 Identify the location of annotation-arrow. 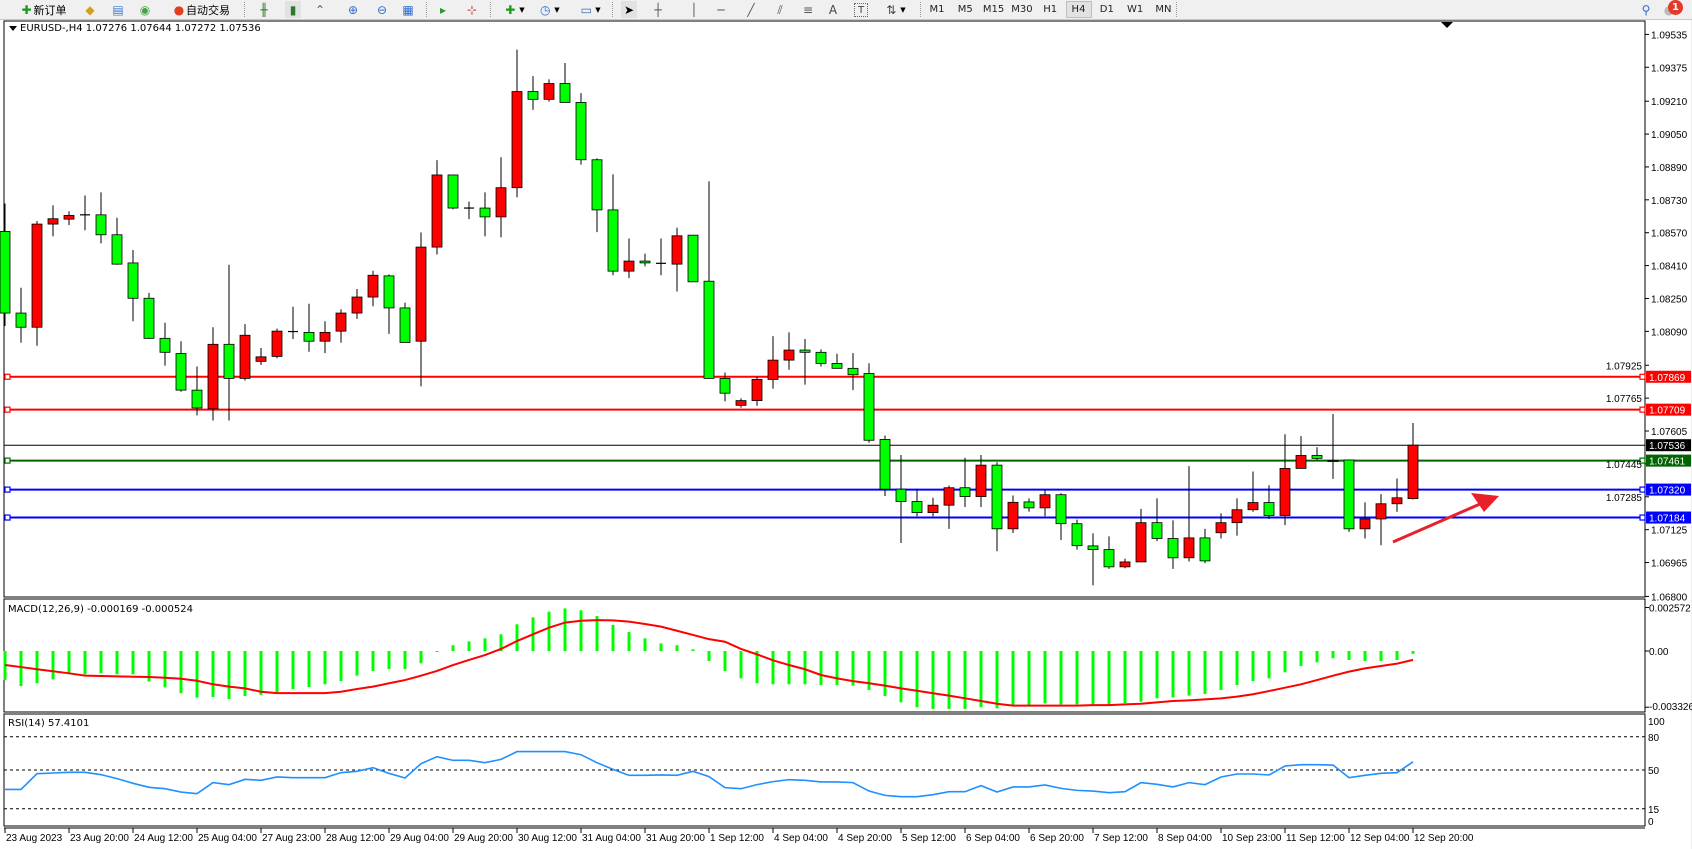
(1445, 518).